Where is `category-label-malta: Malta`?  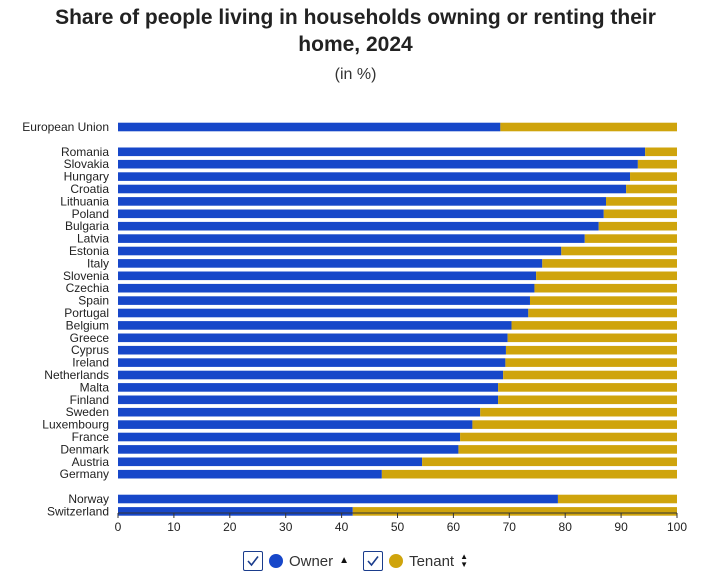
category-label-malta: Malta is located at coordinates (95, 387).